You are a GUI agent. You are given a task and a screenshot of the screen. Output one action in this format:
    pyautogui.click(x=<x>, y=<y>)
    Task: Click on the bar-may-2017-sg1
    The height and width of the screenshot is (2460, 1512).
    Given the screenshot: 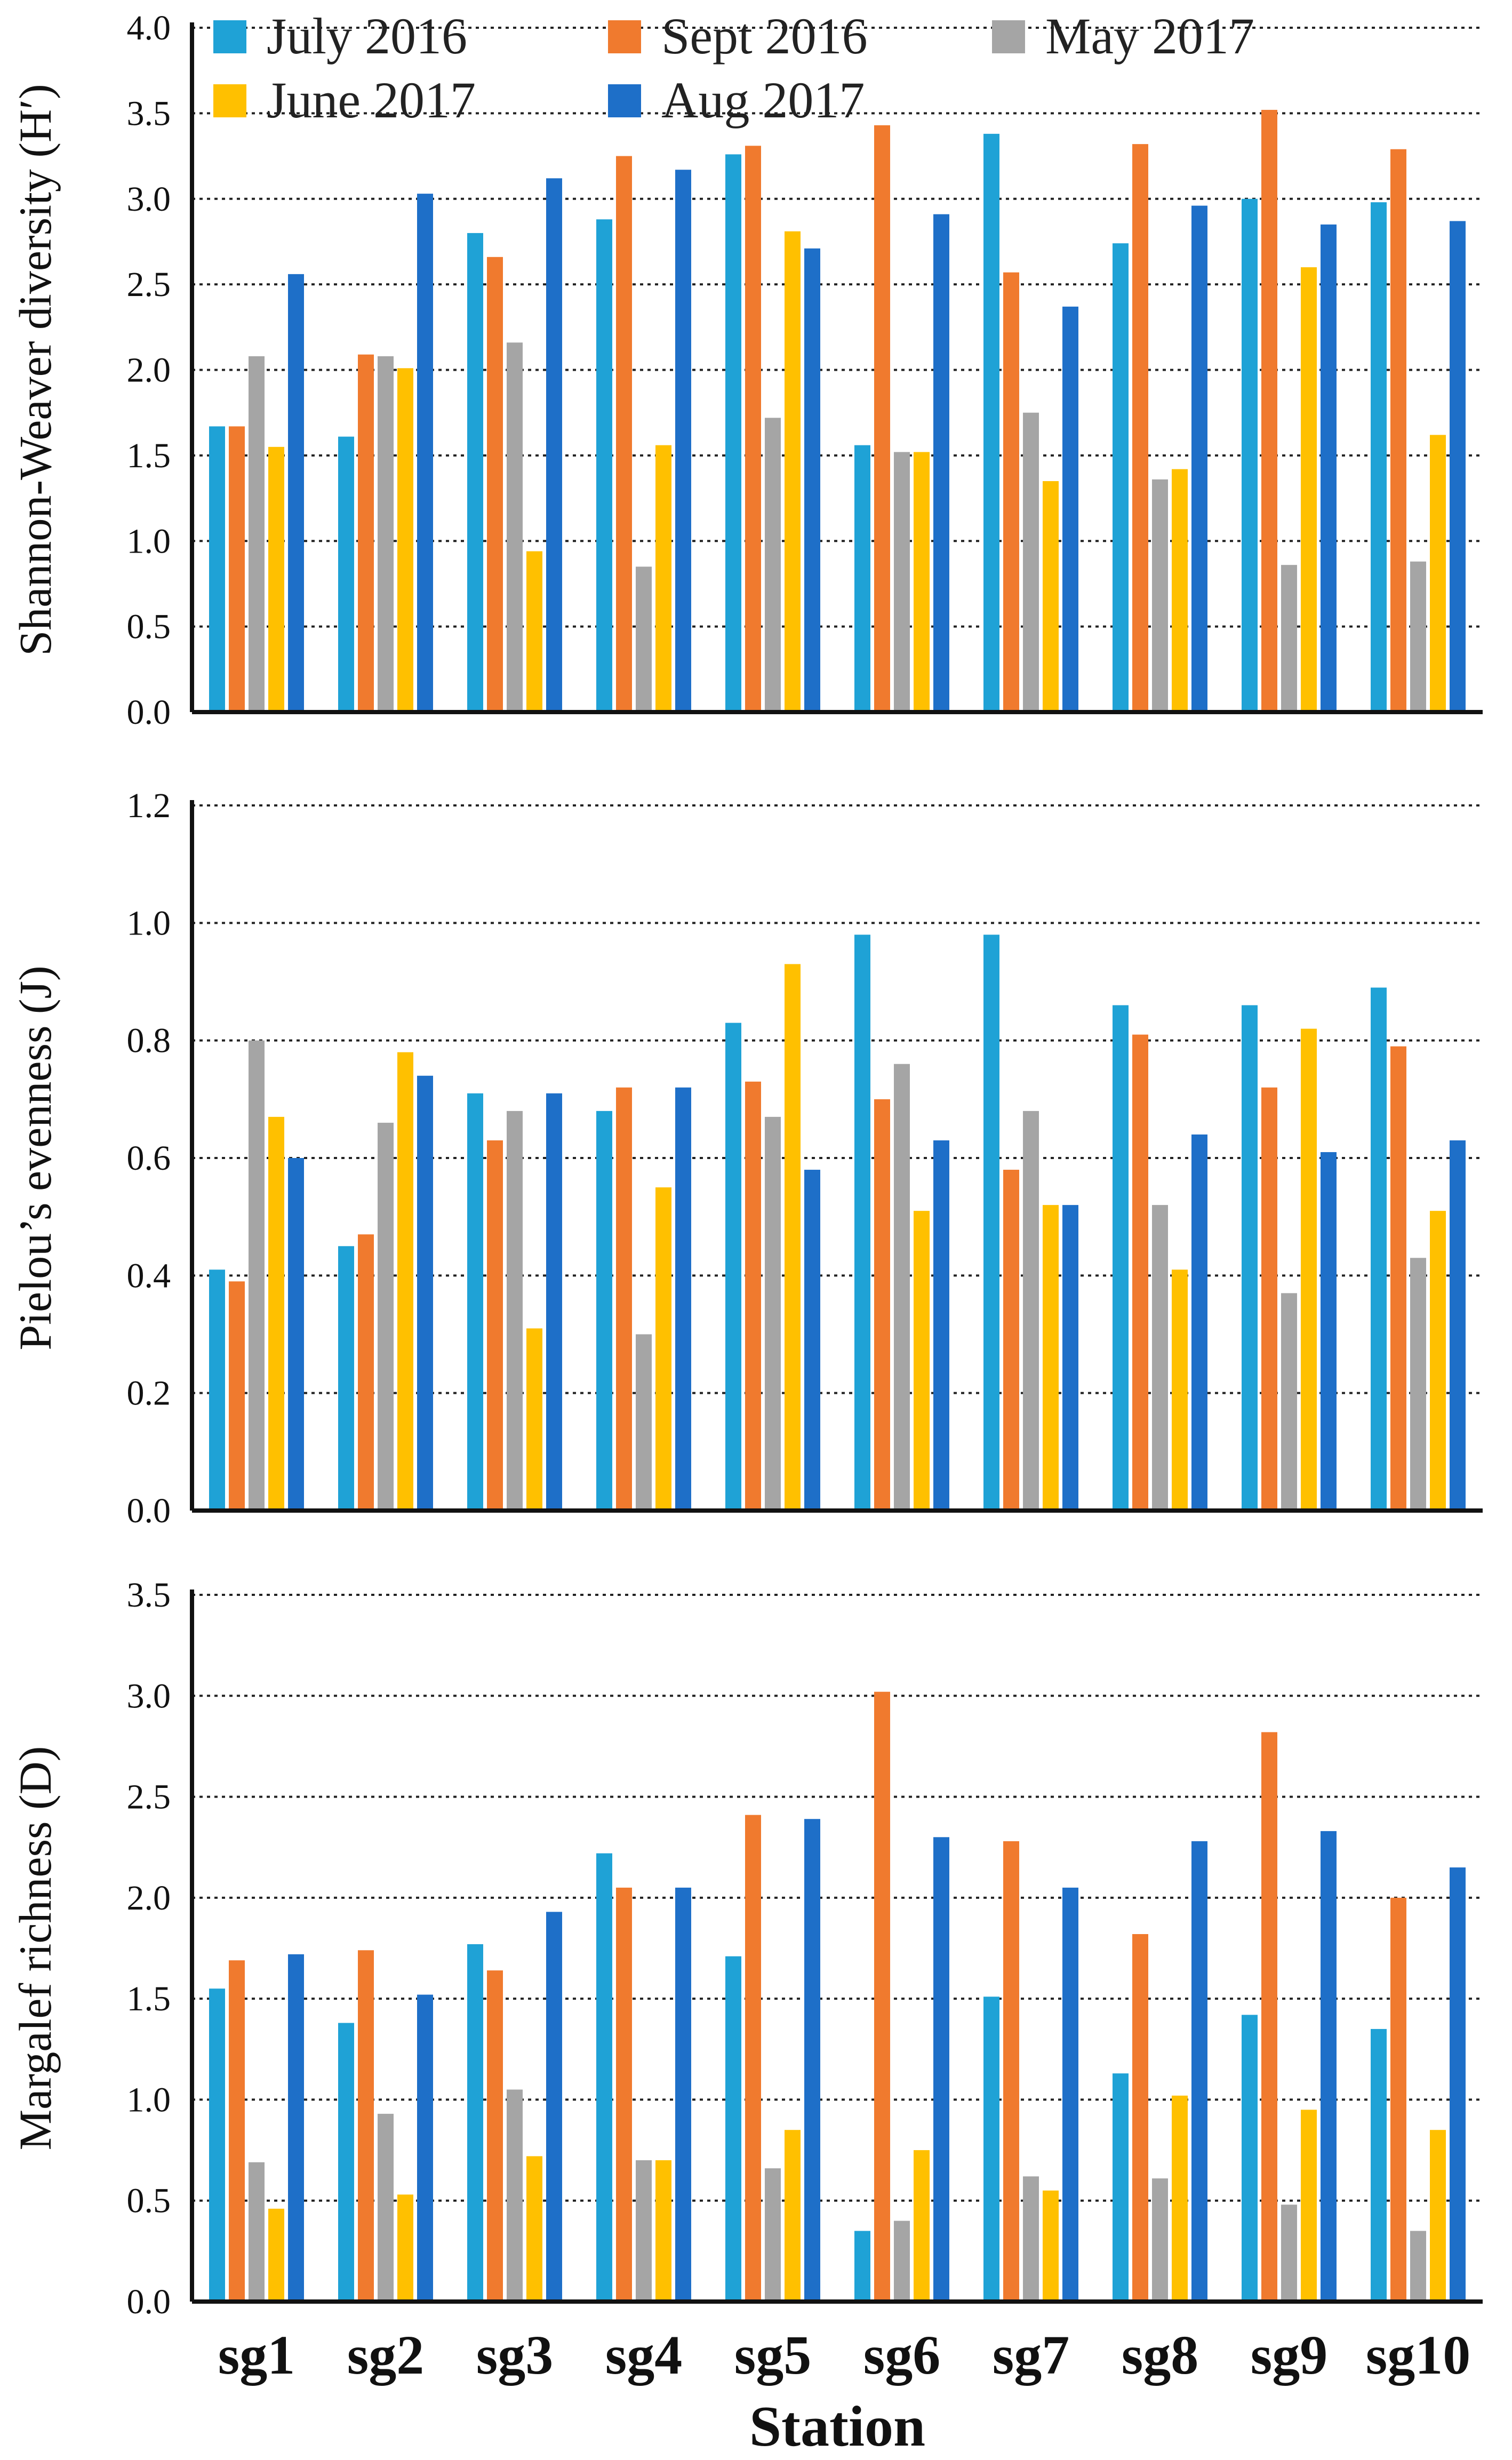 What is the action you would take?
    pyautogui.click(x=257, y=534)
    